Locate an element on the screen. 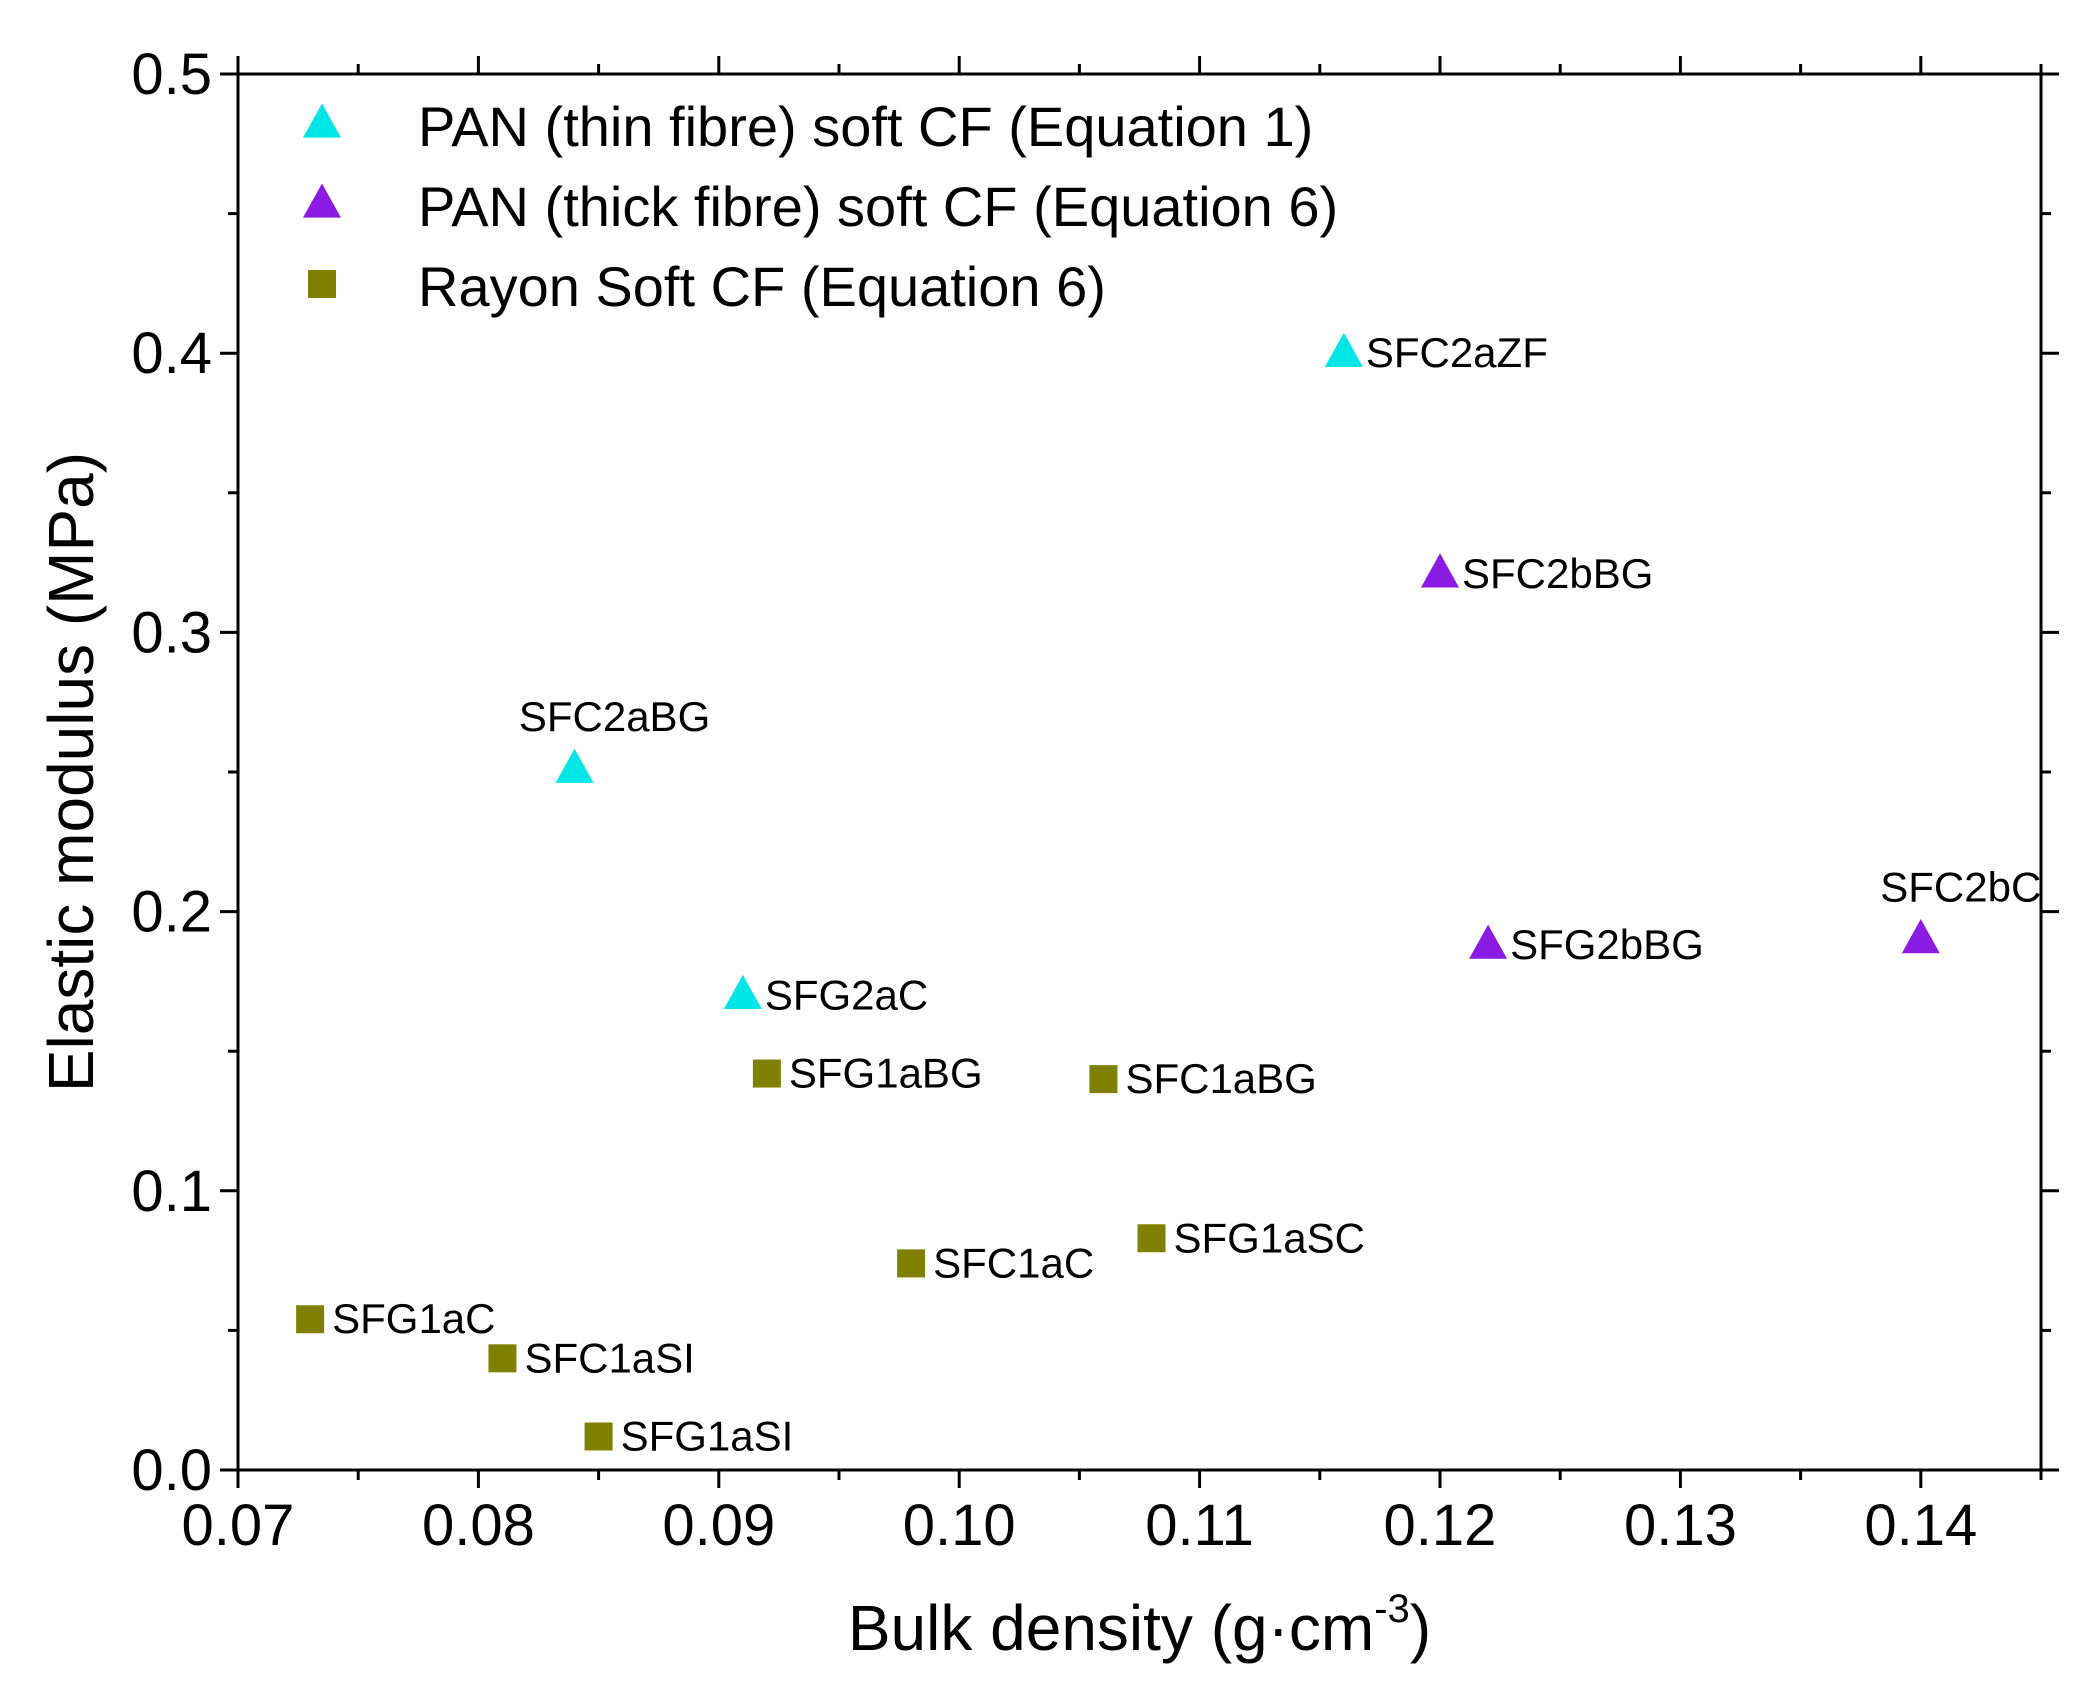 The width and height of the screenshot is (2079, 1700). point-label-sfg2bbg: SFG2bBG is located at coordinates (1607, 944).